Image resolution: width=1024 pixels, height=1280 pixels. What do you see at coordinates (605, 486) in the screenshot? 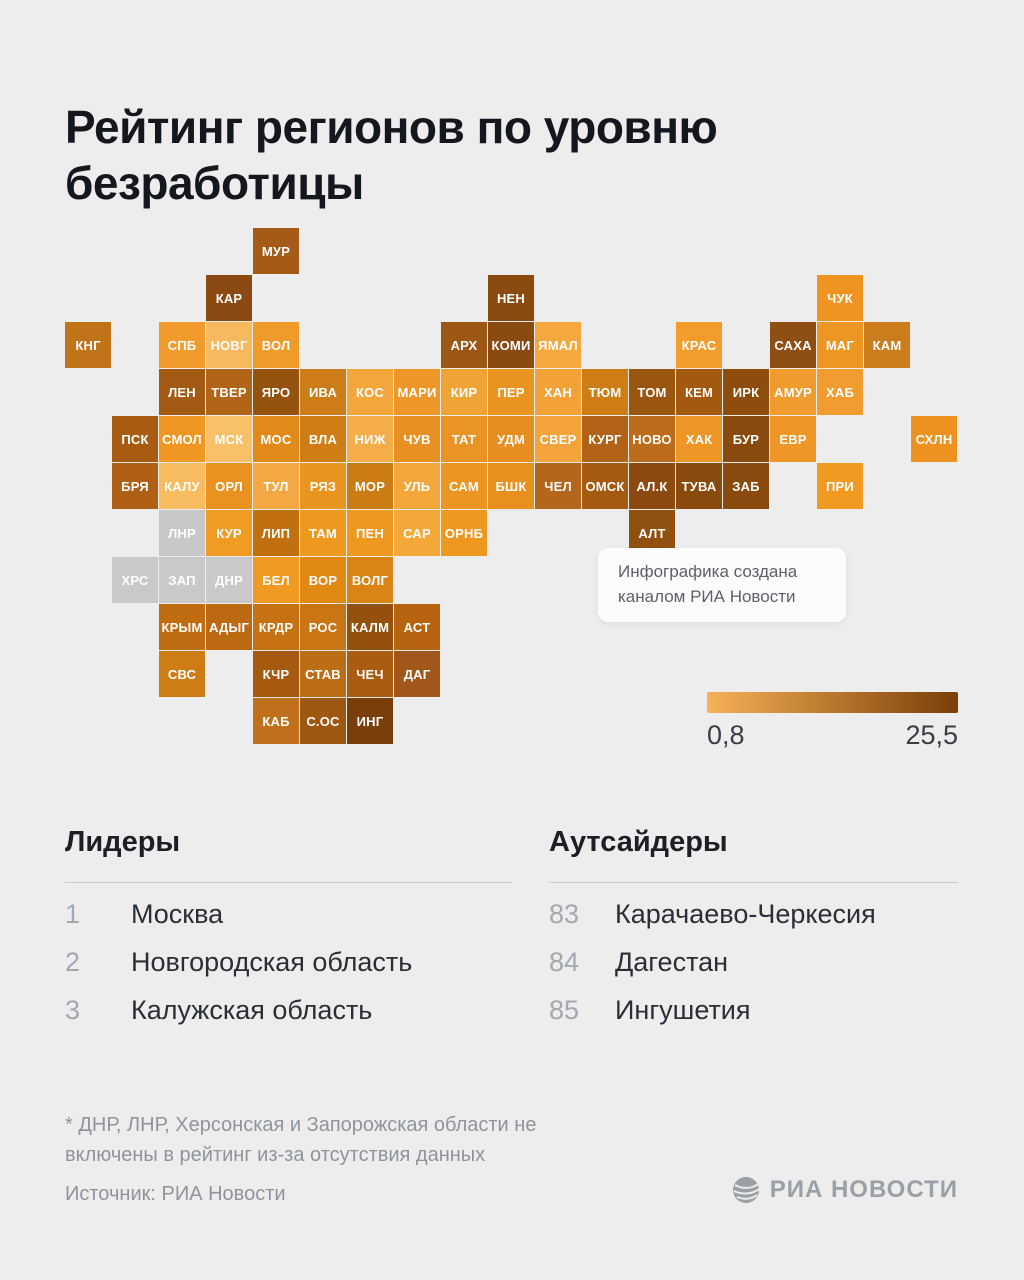
I see `region-tile: ОМСК` at bounding box center [605, 486].